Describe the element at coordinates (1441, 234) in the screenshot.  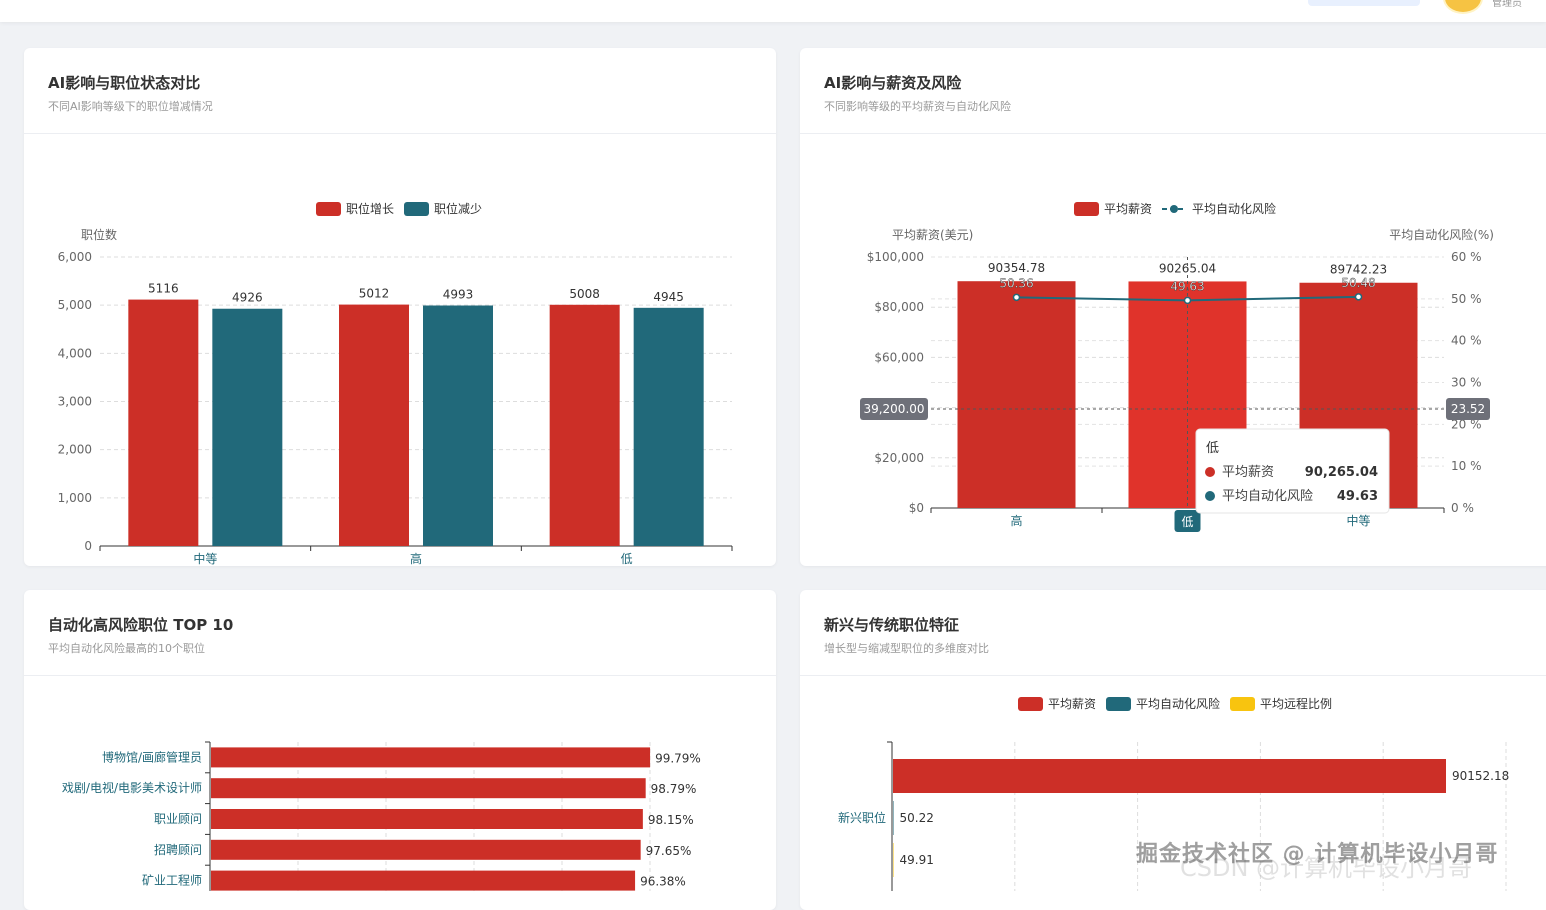
I see `y2-axis-title: 平均自动化风险(%)` at that location.